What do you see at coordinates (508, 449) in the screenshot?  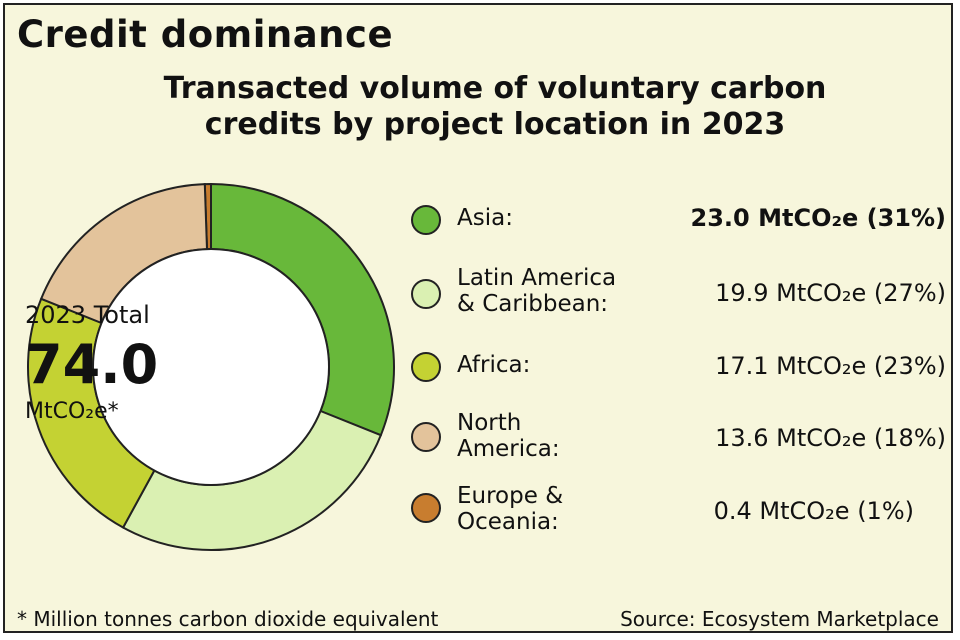 I see `legend-label-north-america-line2: America:` at bounding box center [508, 449].